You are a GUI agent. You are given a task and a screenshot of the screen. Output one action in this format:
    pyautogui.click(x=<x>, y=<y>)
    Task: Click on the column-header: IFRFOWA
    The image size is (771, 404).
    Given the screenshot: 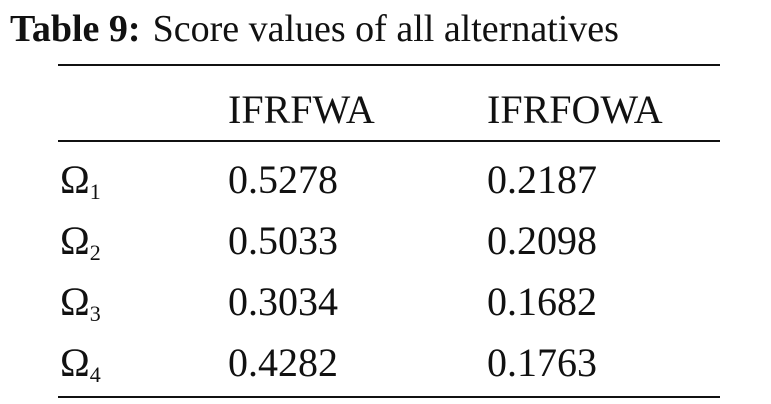 What is the action you would take?
    pyautogui.click(x=575, y=109)
    